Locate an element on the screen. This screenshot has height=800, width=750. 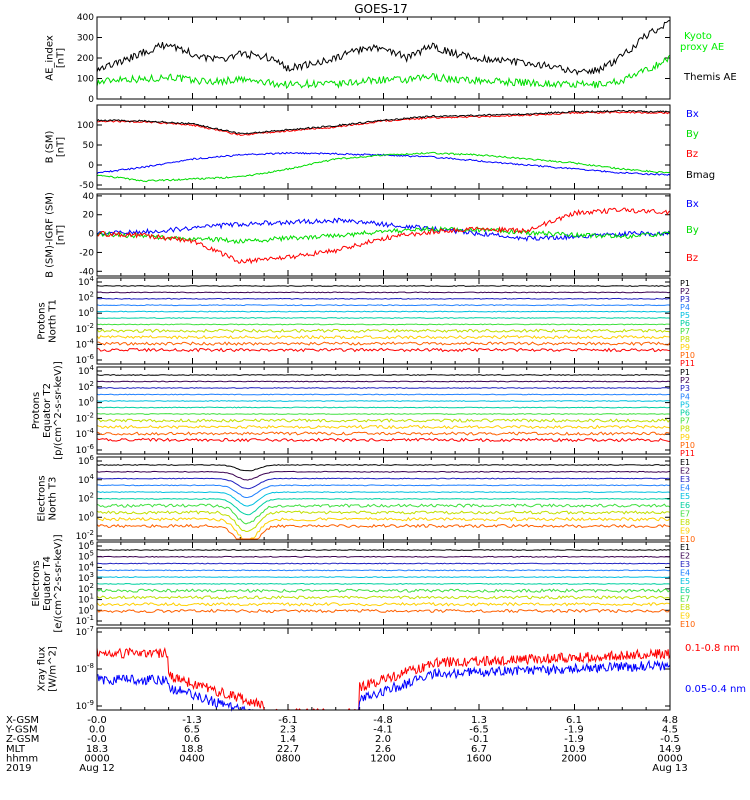
channel-label: P4 is located at coordinates (685, 396).